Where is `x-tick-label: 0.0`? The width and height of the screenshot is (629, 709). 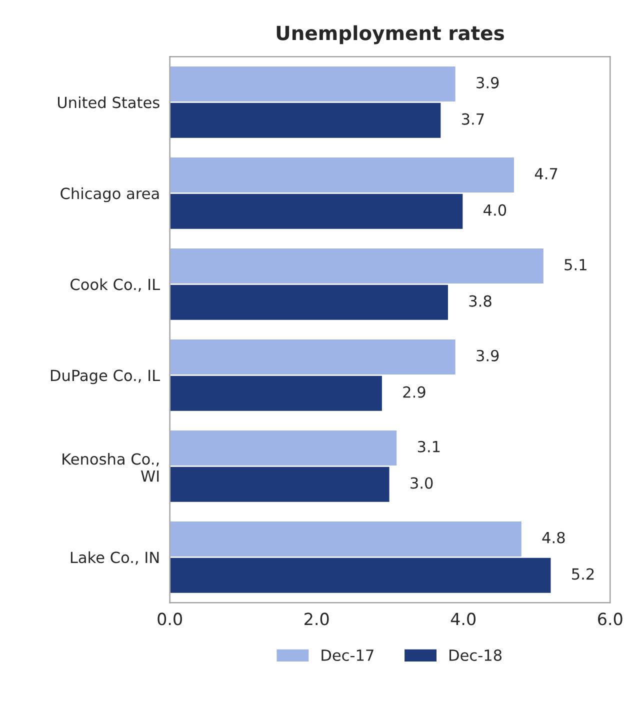
x-tick-label: 0.0 is located at coordinates (170, 619).